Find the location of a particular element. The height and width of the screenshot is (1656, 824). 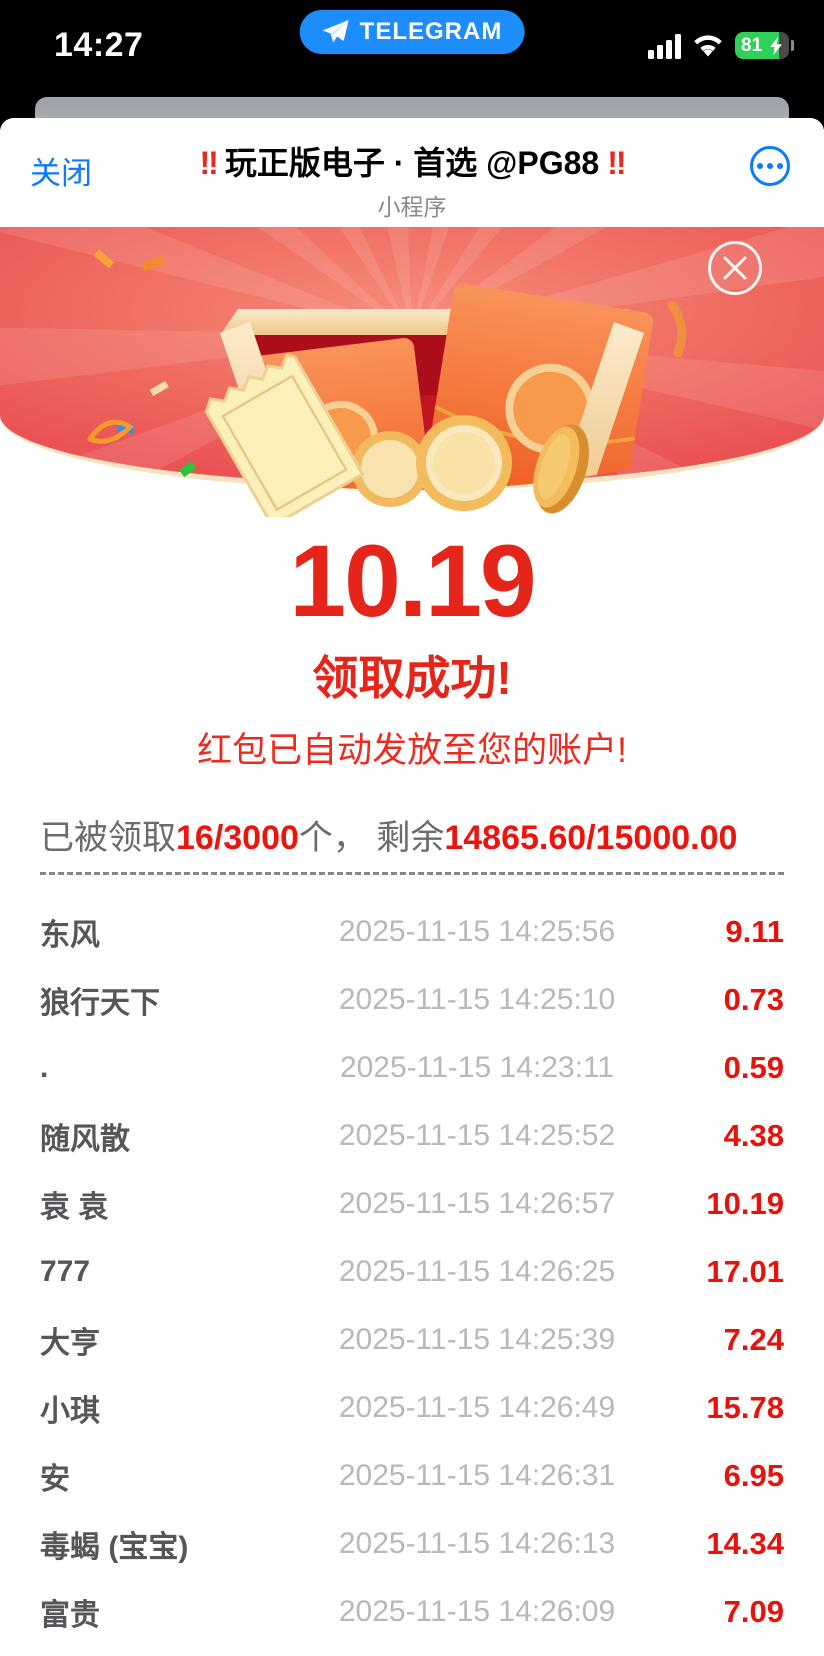

table-row: 毒蝎 (宝宝) 2025-11-15 14:26:13 14.34 is located at coordinates (412, 1544).